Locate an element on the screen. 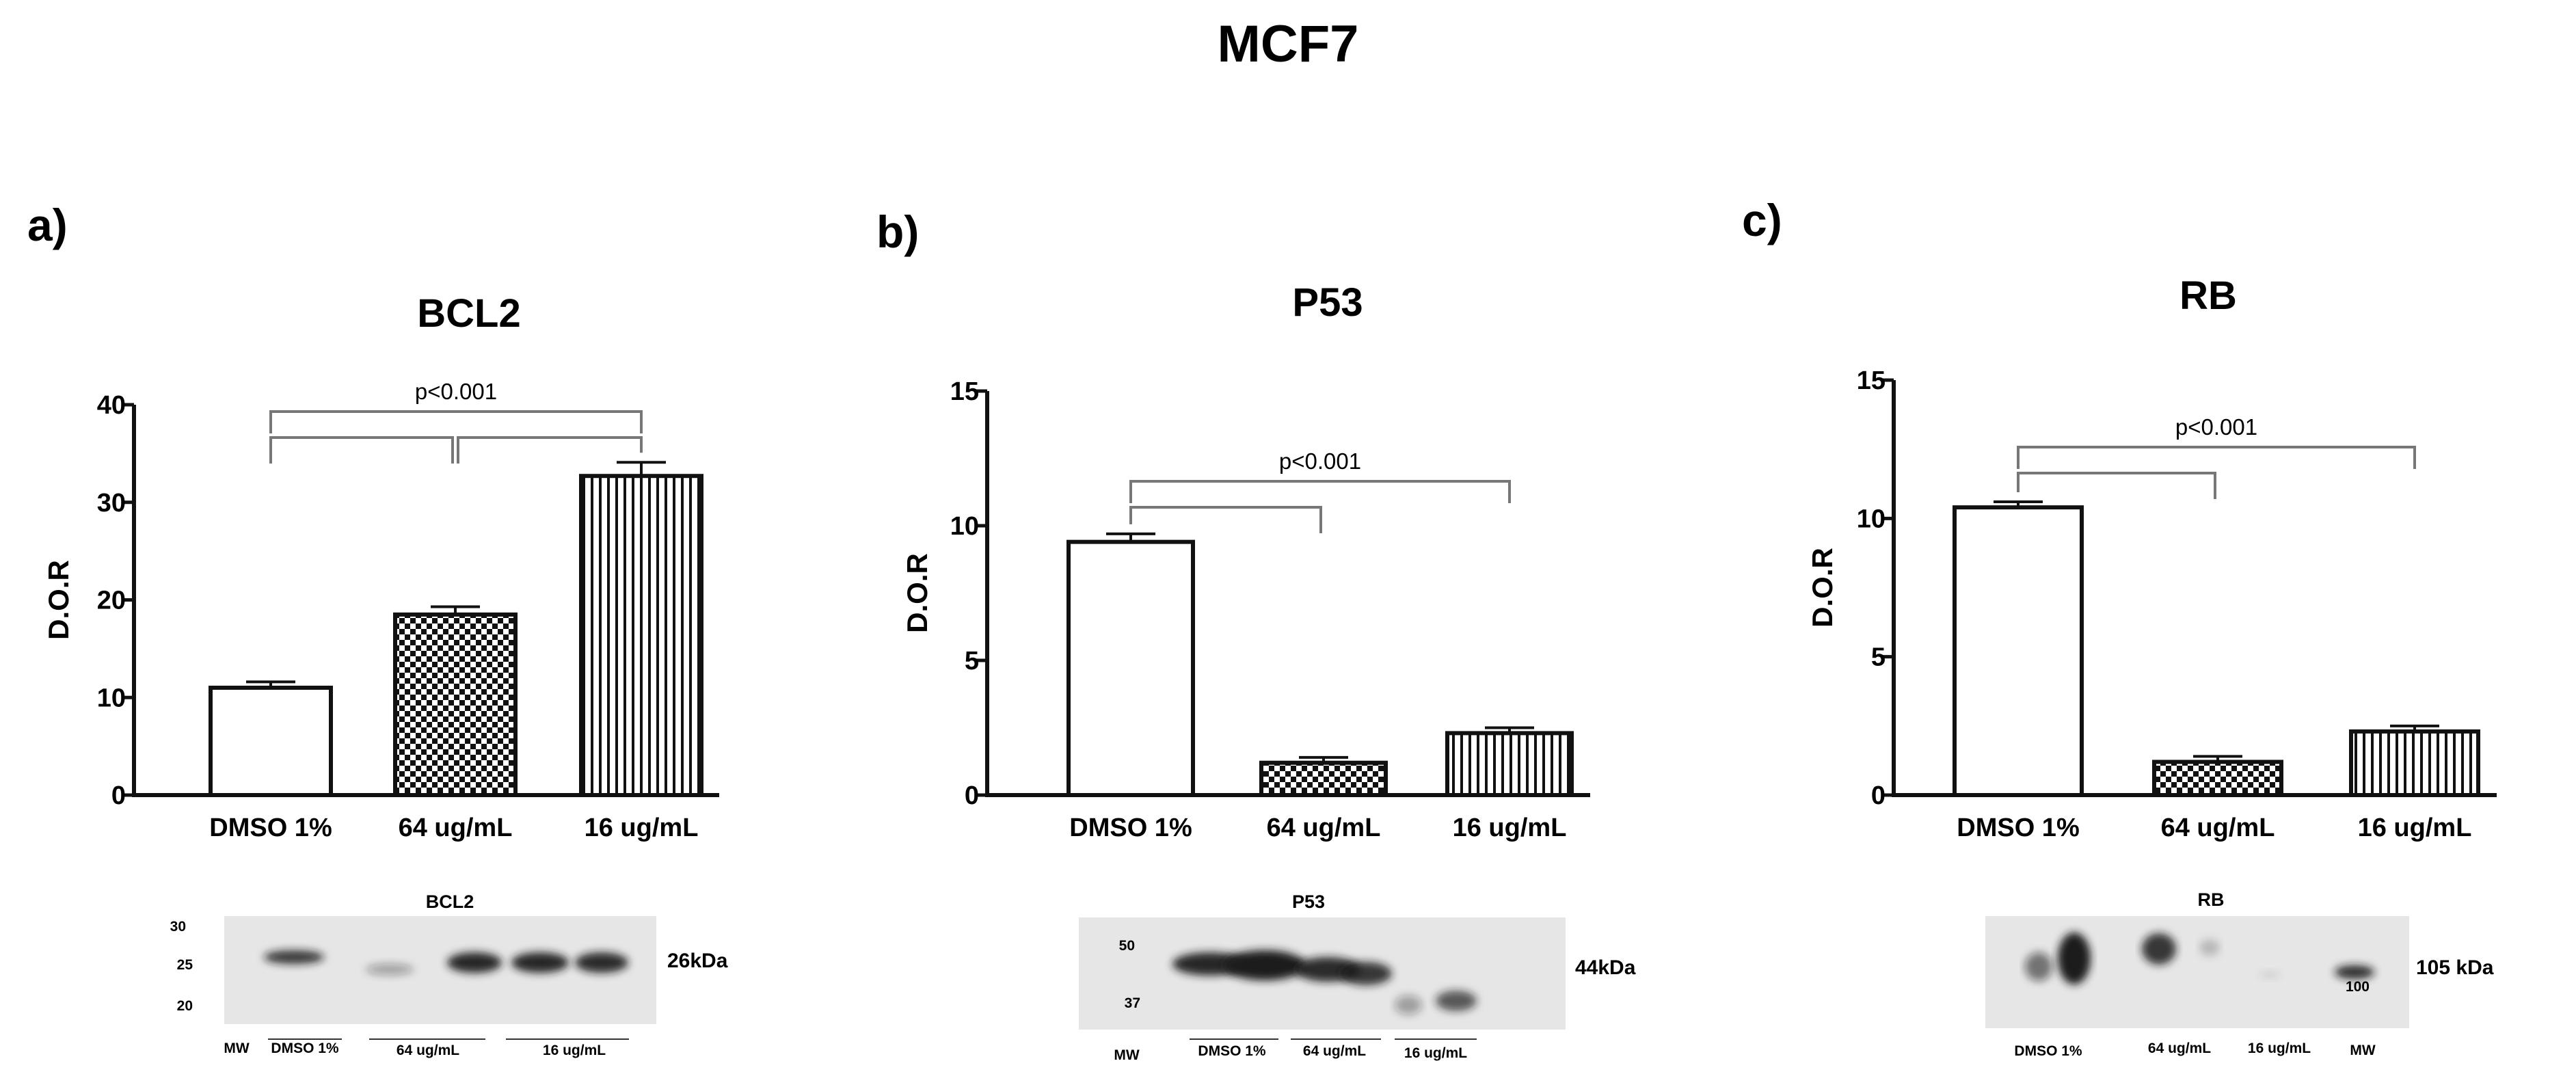  panel-letter-b: b) is located at coordinates (897, 231).